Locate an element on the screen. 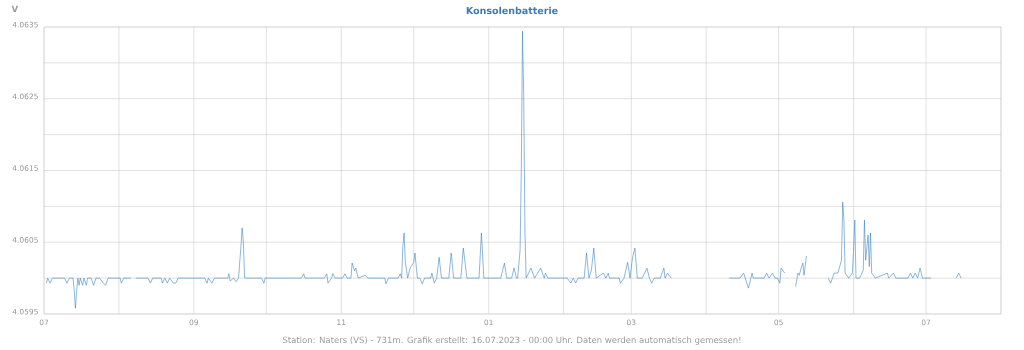  chart-title: Konsolenbatterie is located at coordinates (512, 10).